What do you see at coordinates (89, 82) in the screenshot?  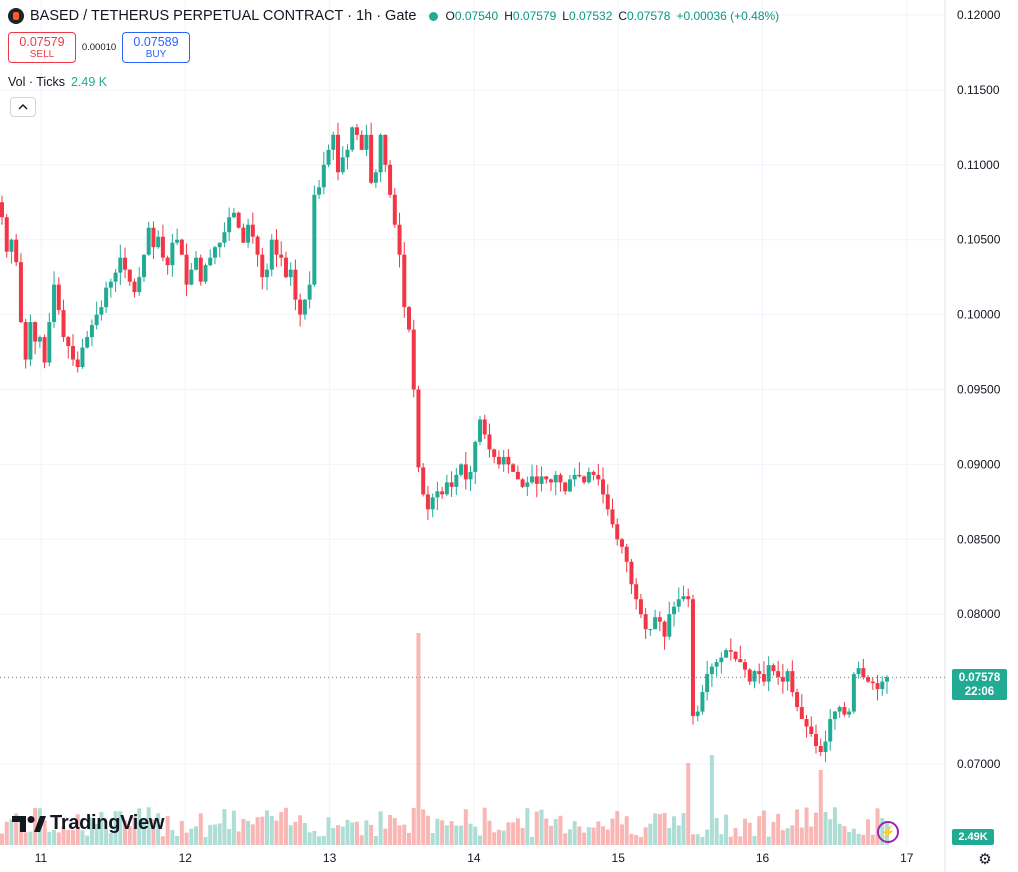 I see `volume-legend-value: 2.49 K` at bounding box center [89, 82].